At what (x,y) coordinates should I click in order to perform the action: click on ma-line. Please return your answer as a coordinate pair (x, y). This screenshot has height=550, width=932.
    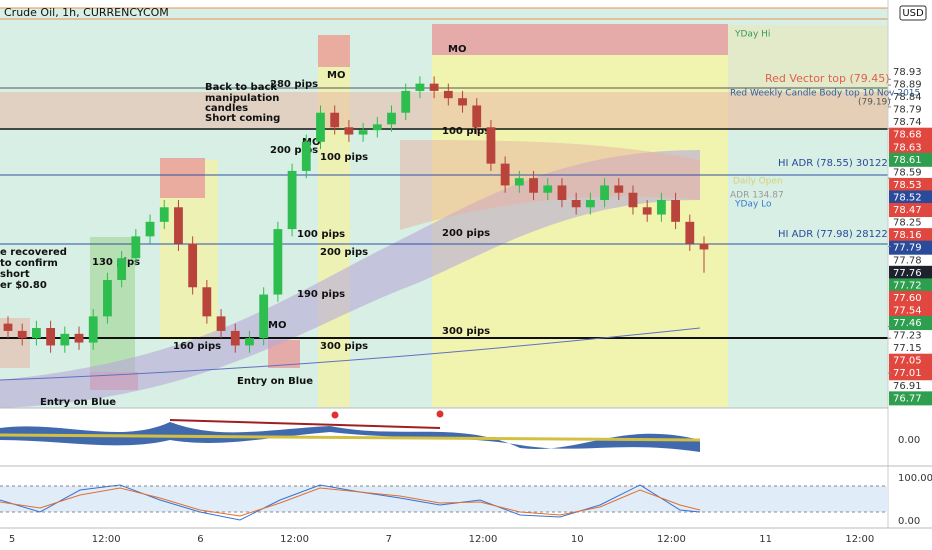
    Looking at the image, I should click on (350, 354).